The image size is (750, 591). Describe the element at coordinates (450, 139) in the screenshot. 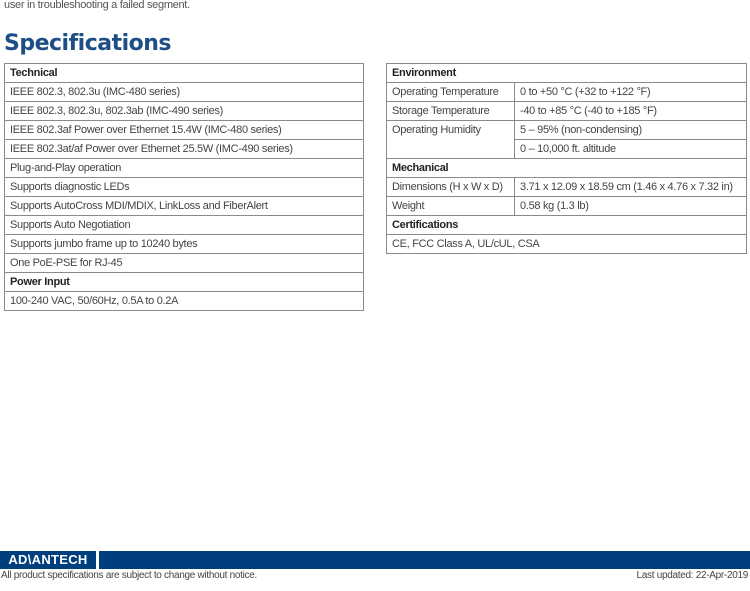

I see `spec-key: Operating Humidity` at that location.